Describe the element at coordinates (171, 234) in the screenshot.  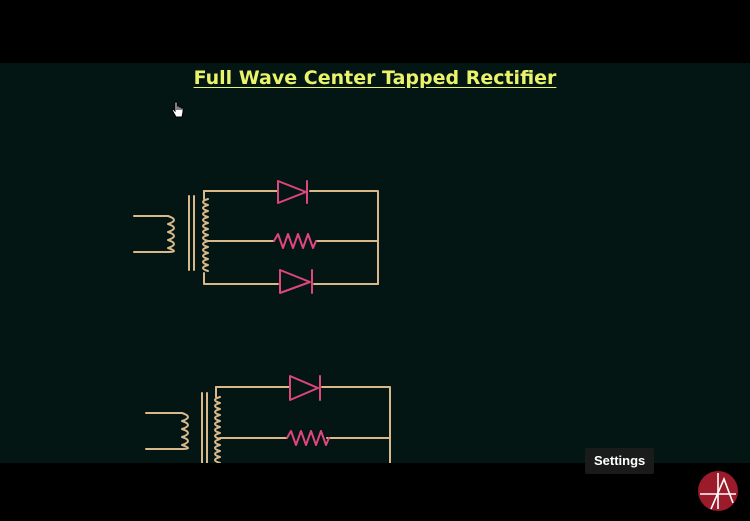
I see `primary-coil` at that location.